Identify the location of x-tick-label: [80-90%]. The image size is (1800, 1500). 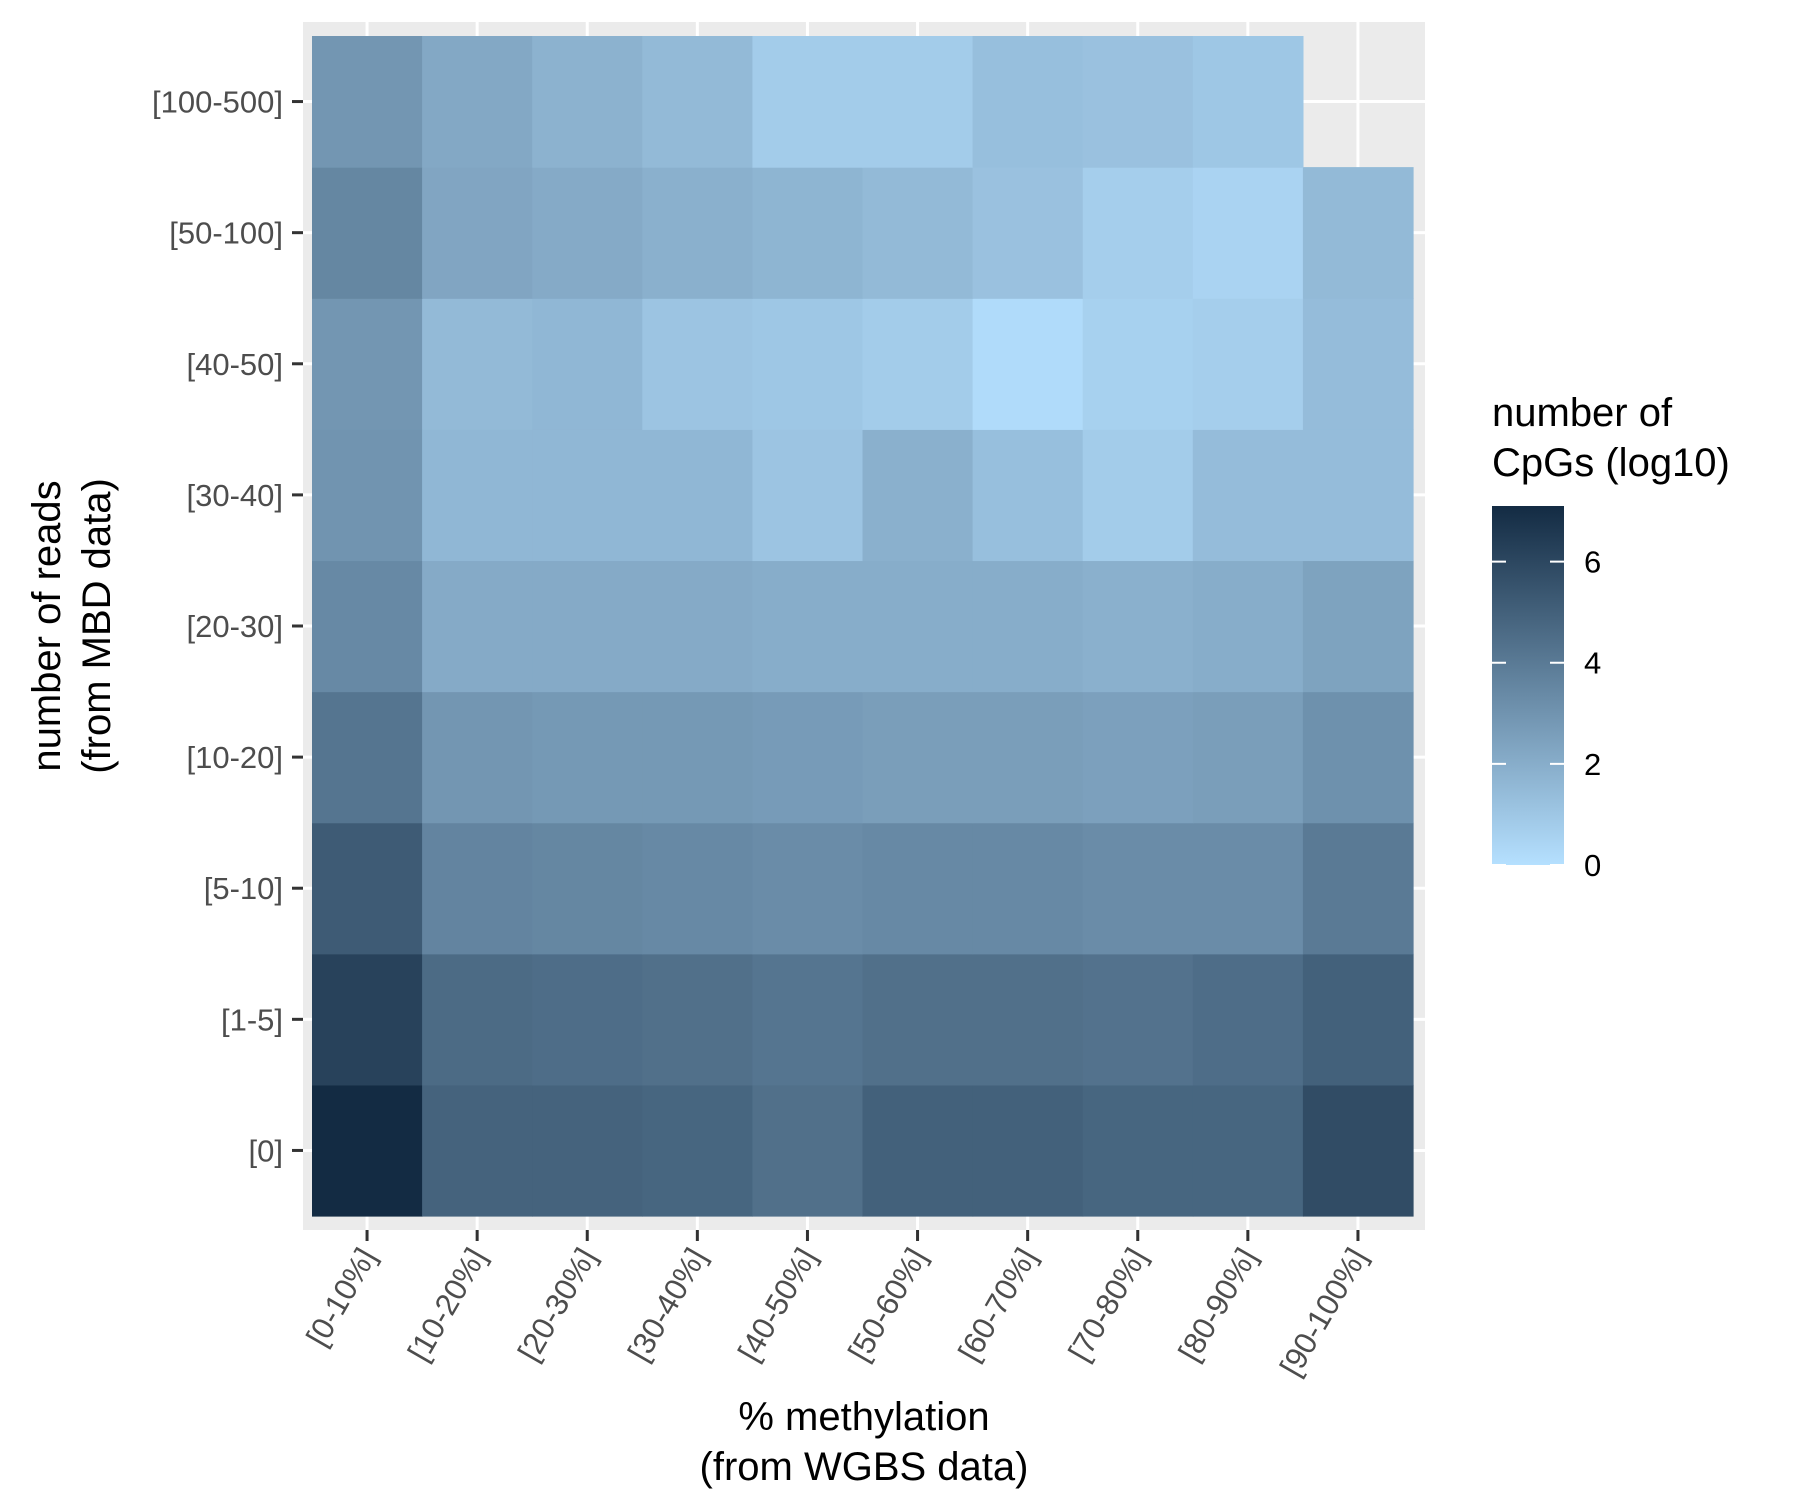
(1218, 1304).